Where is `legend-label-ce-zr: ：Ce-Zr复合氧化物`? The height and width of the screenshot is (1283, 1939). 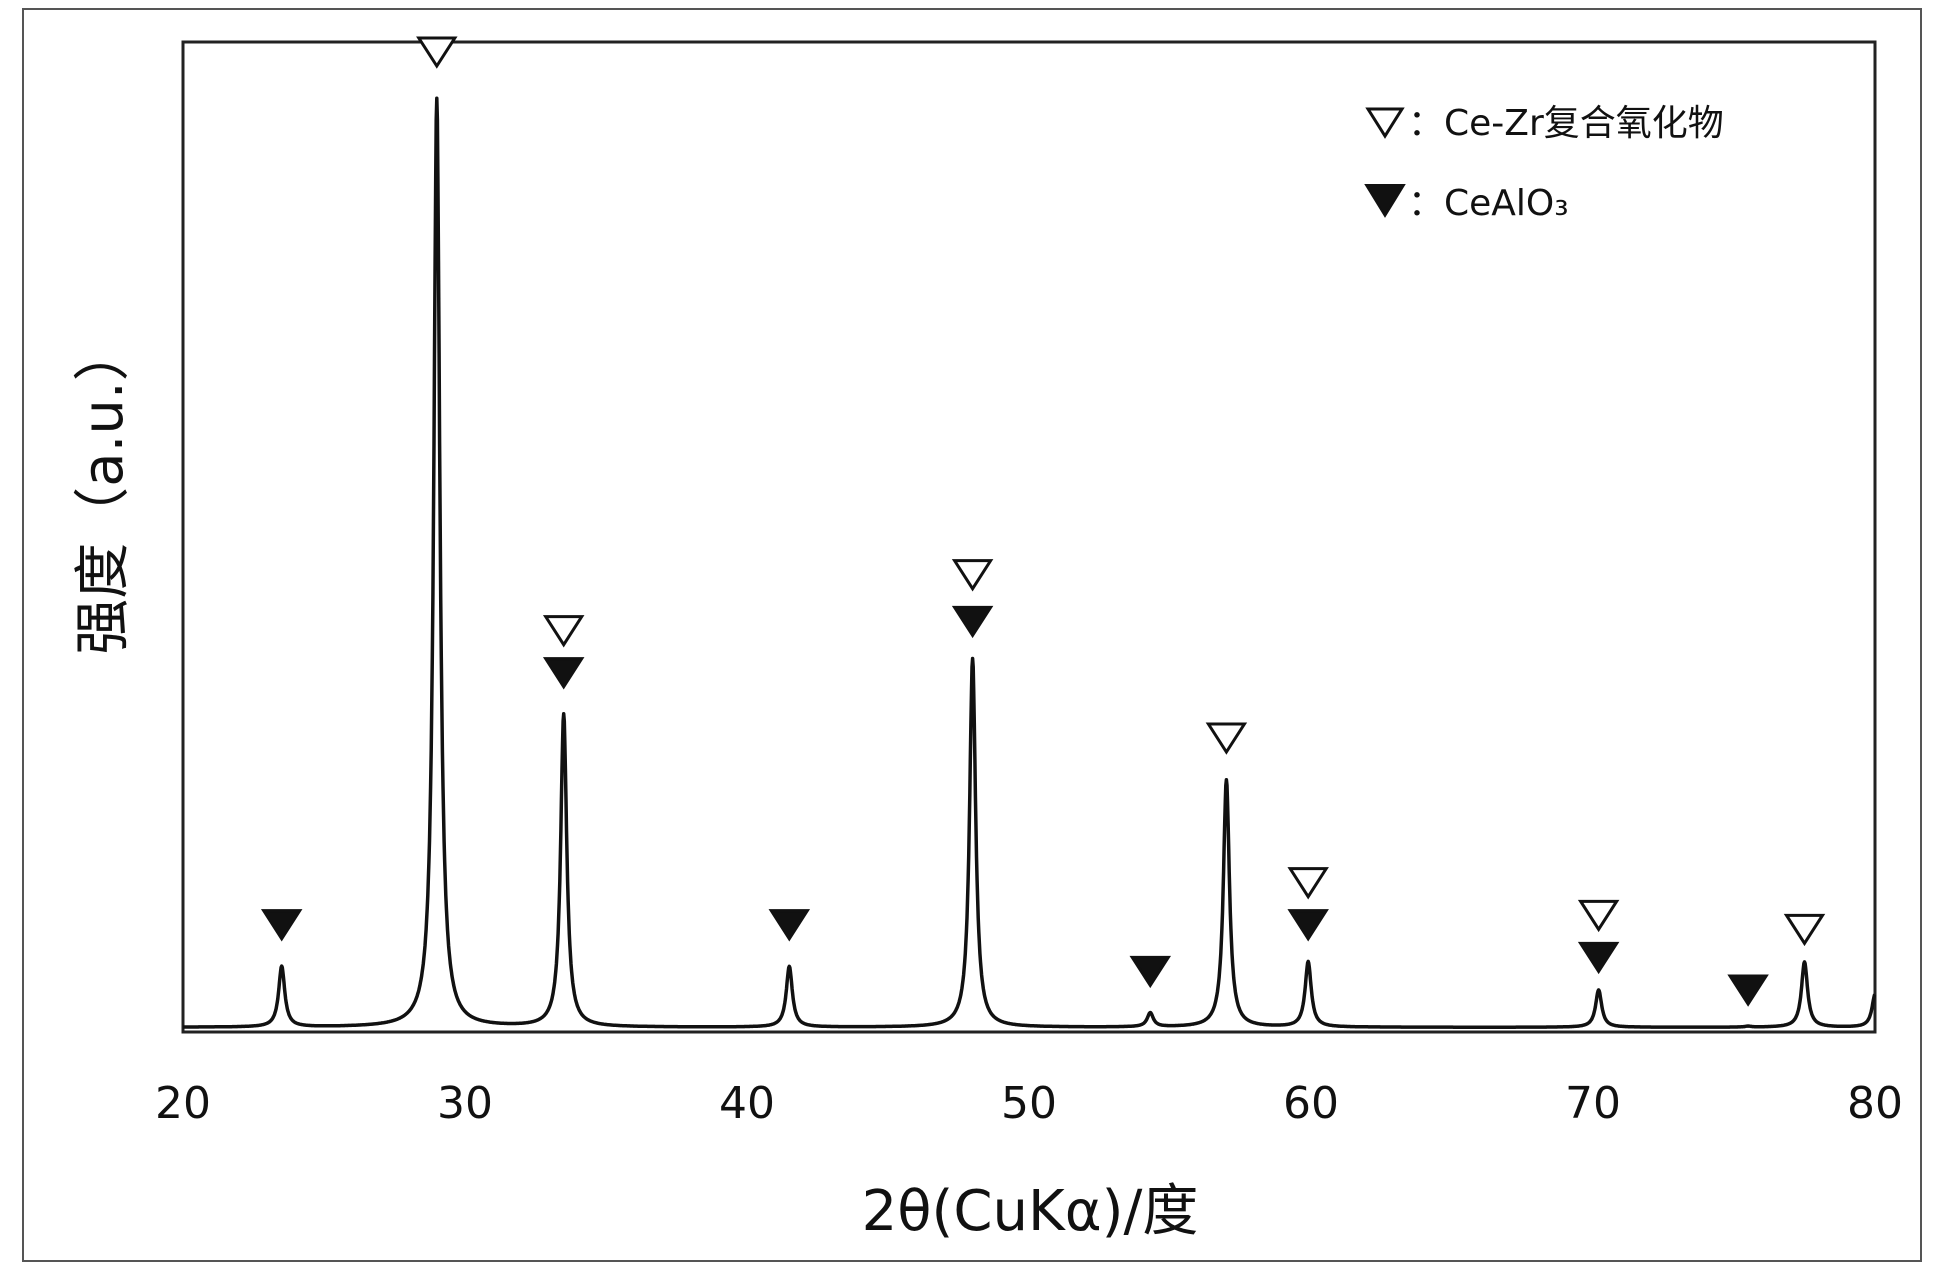 legend-label-ce-zr: ：Ce-Zr复合氧化物 is located at coordinates (1566, 123).